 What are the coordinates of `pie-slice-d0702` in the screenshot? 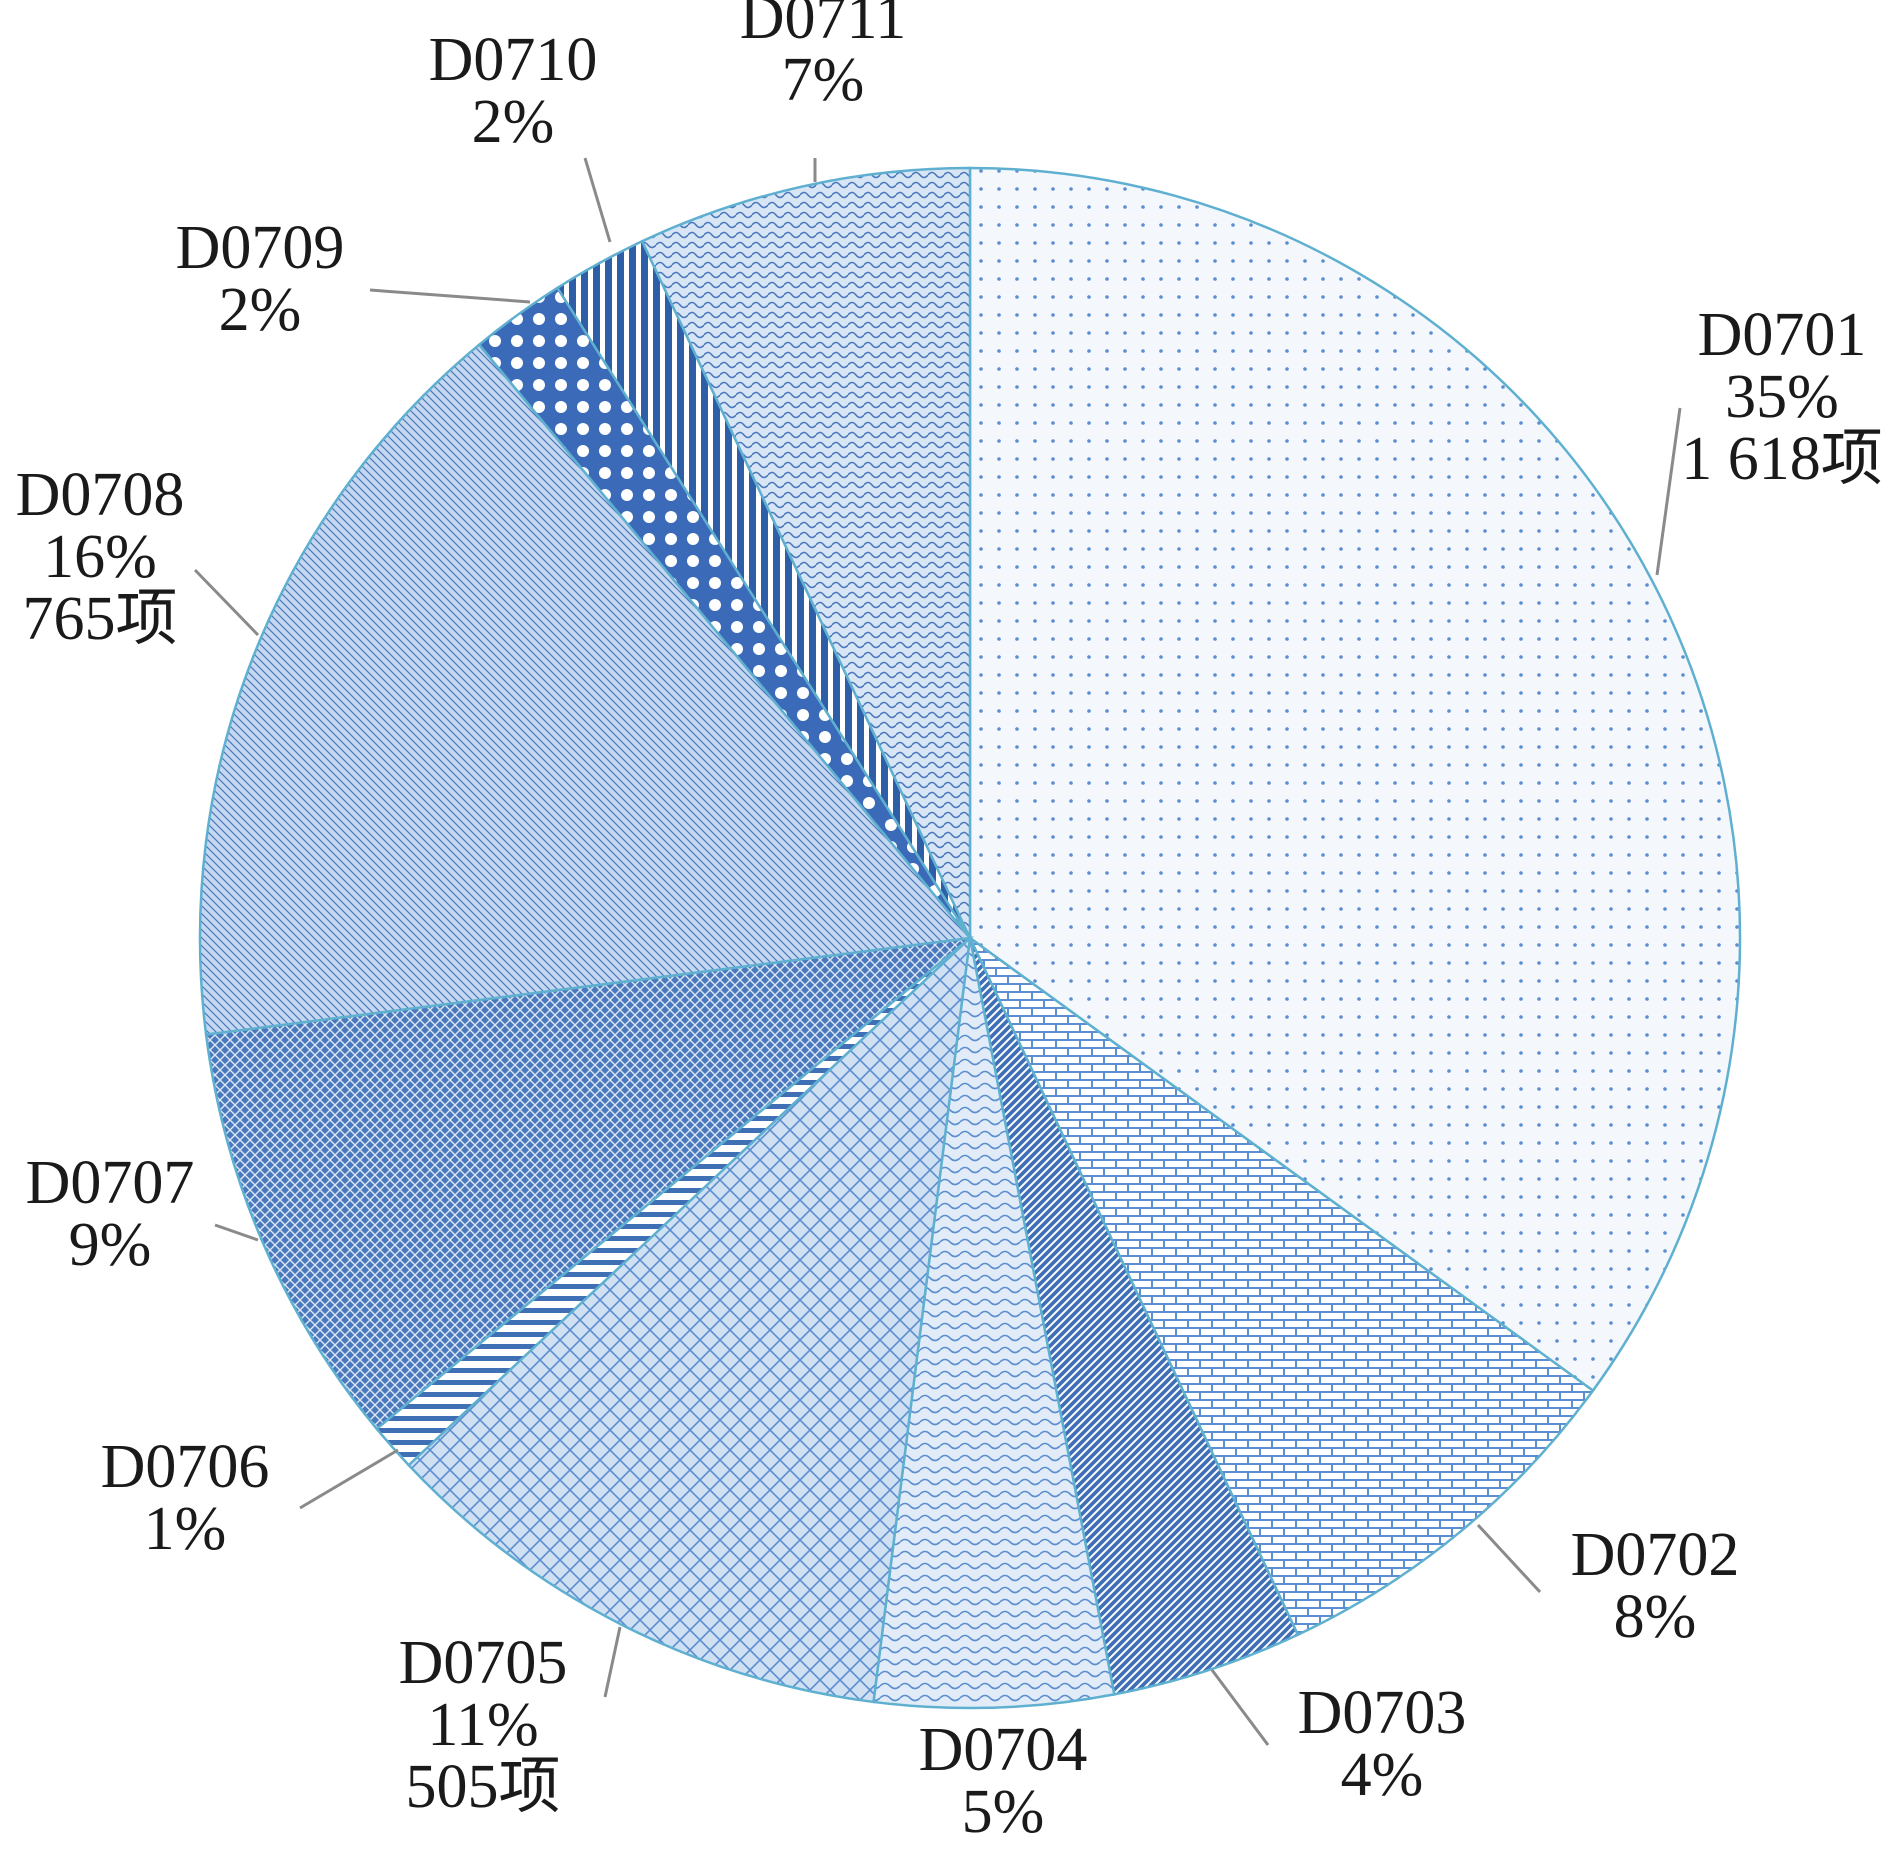 It's located at (1281, 1286).